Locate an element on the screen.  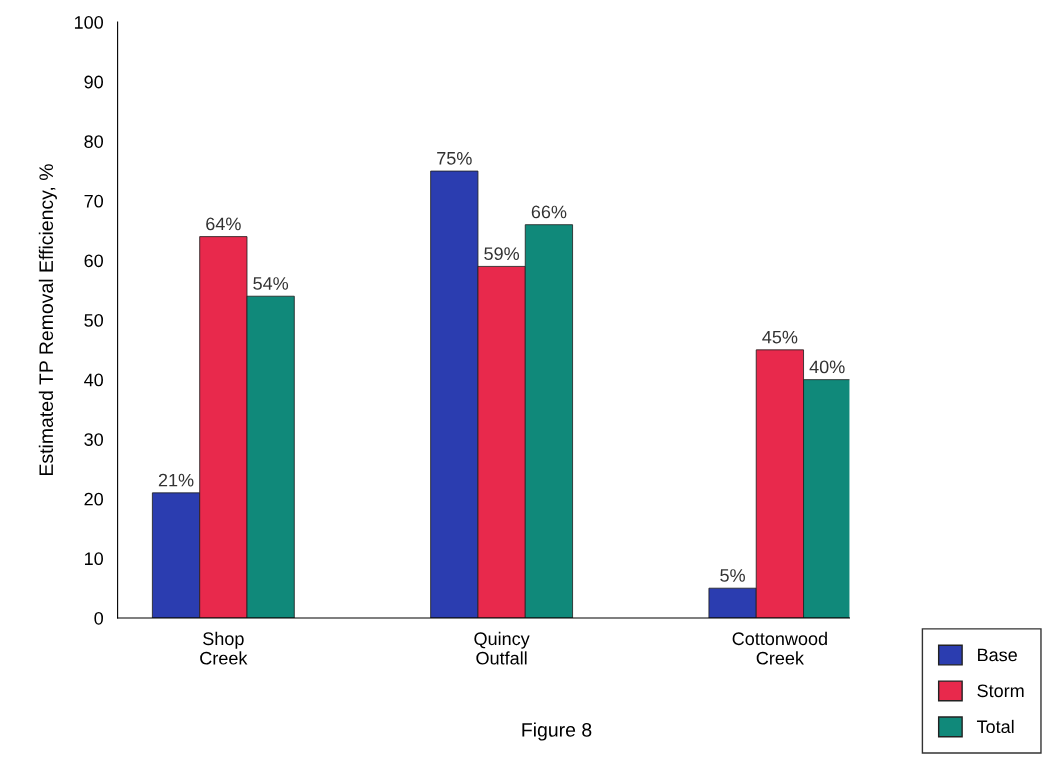
y-tick-label: 50 is located at coordinates (94, 320).